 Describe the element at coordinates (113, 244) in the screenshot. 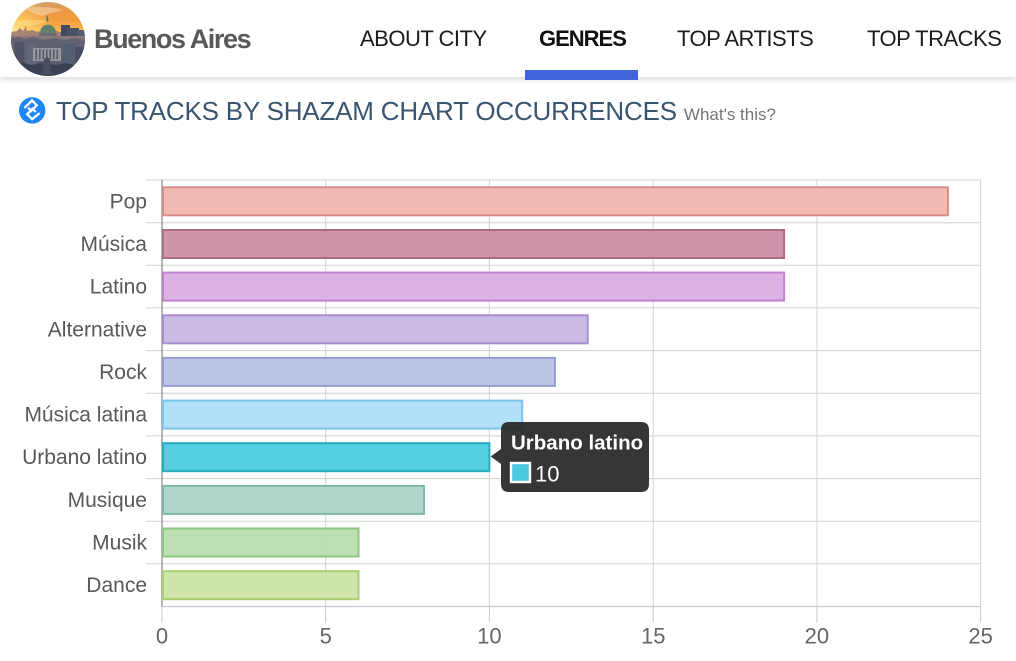

I see `svg-text: Música` at that location.